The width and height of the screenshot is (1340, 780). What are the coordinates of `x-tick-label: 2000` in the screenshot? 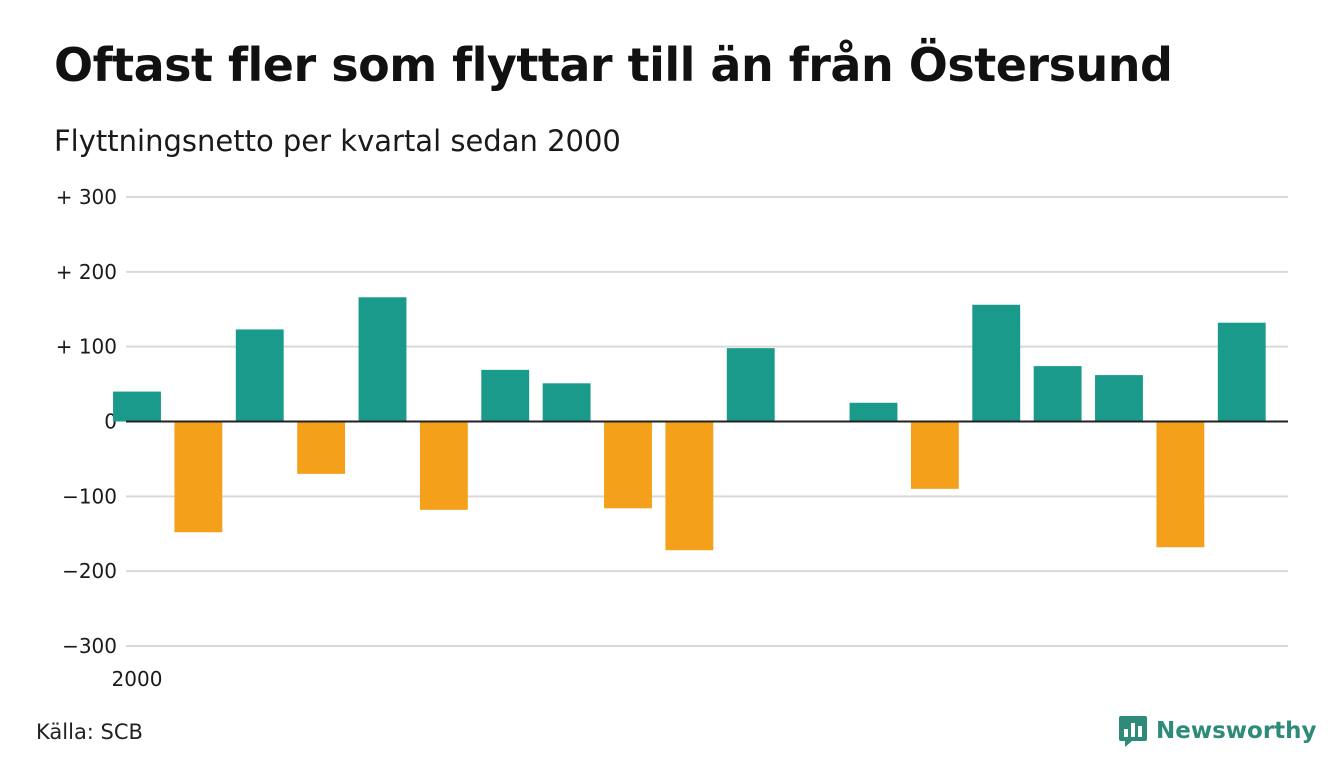 It's located at (137, 679).